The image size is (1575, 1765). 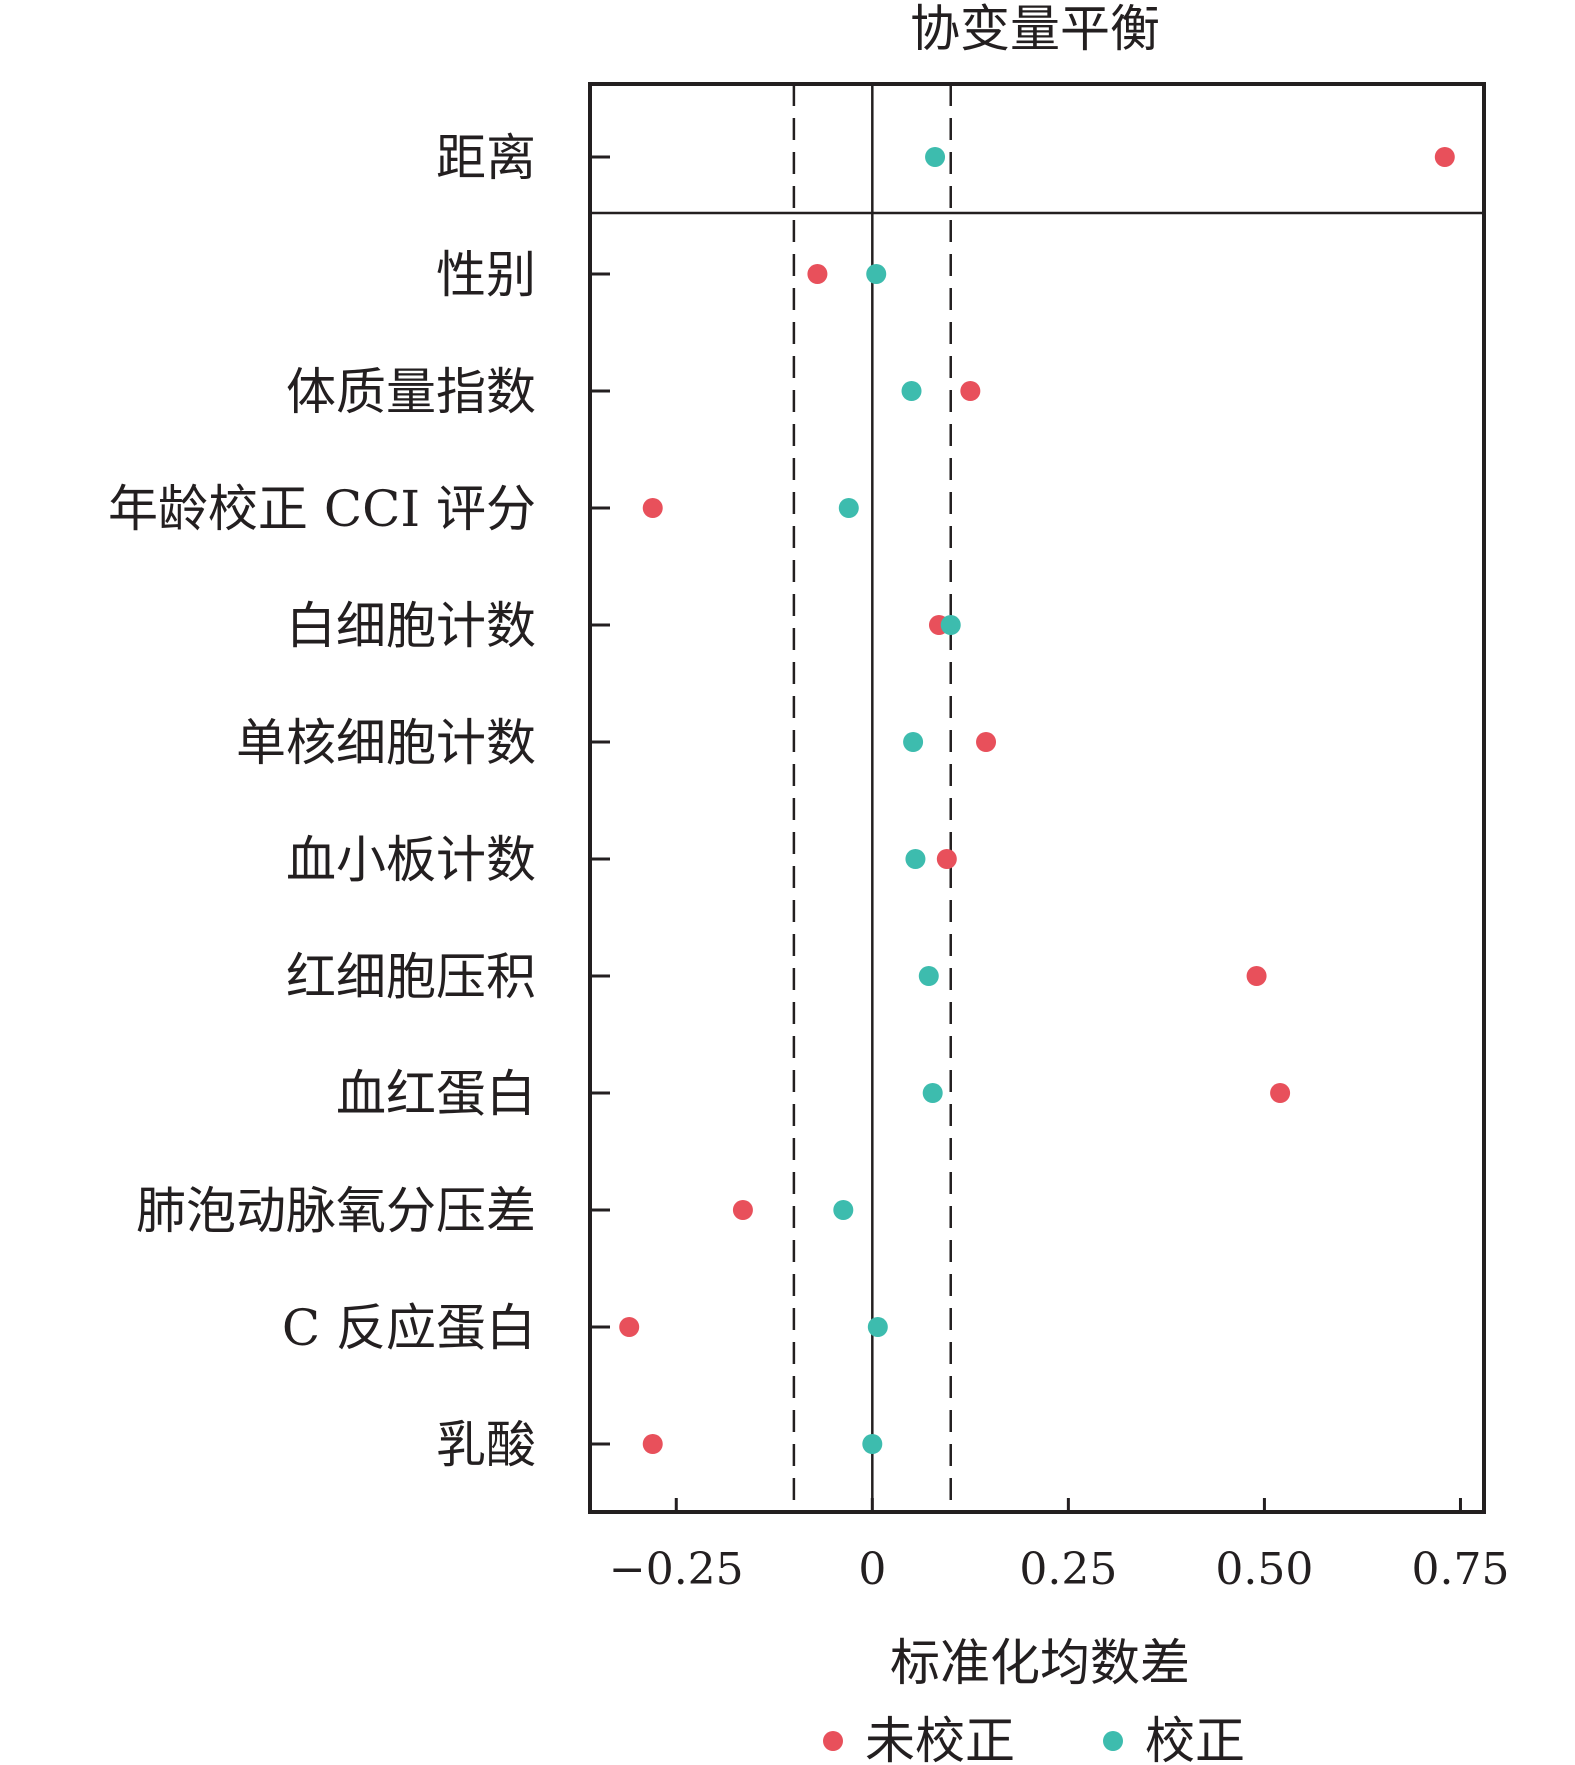 I want to click on category-label: 肺泡动脉氧分压差, so click(x=336, y=1211).